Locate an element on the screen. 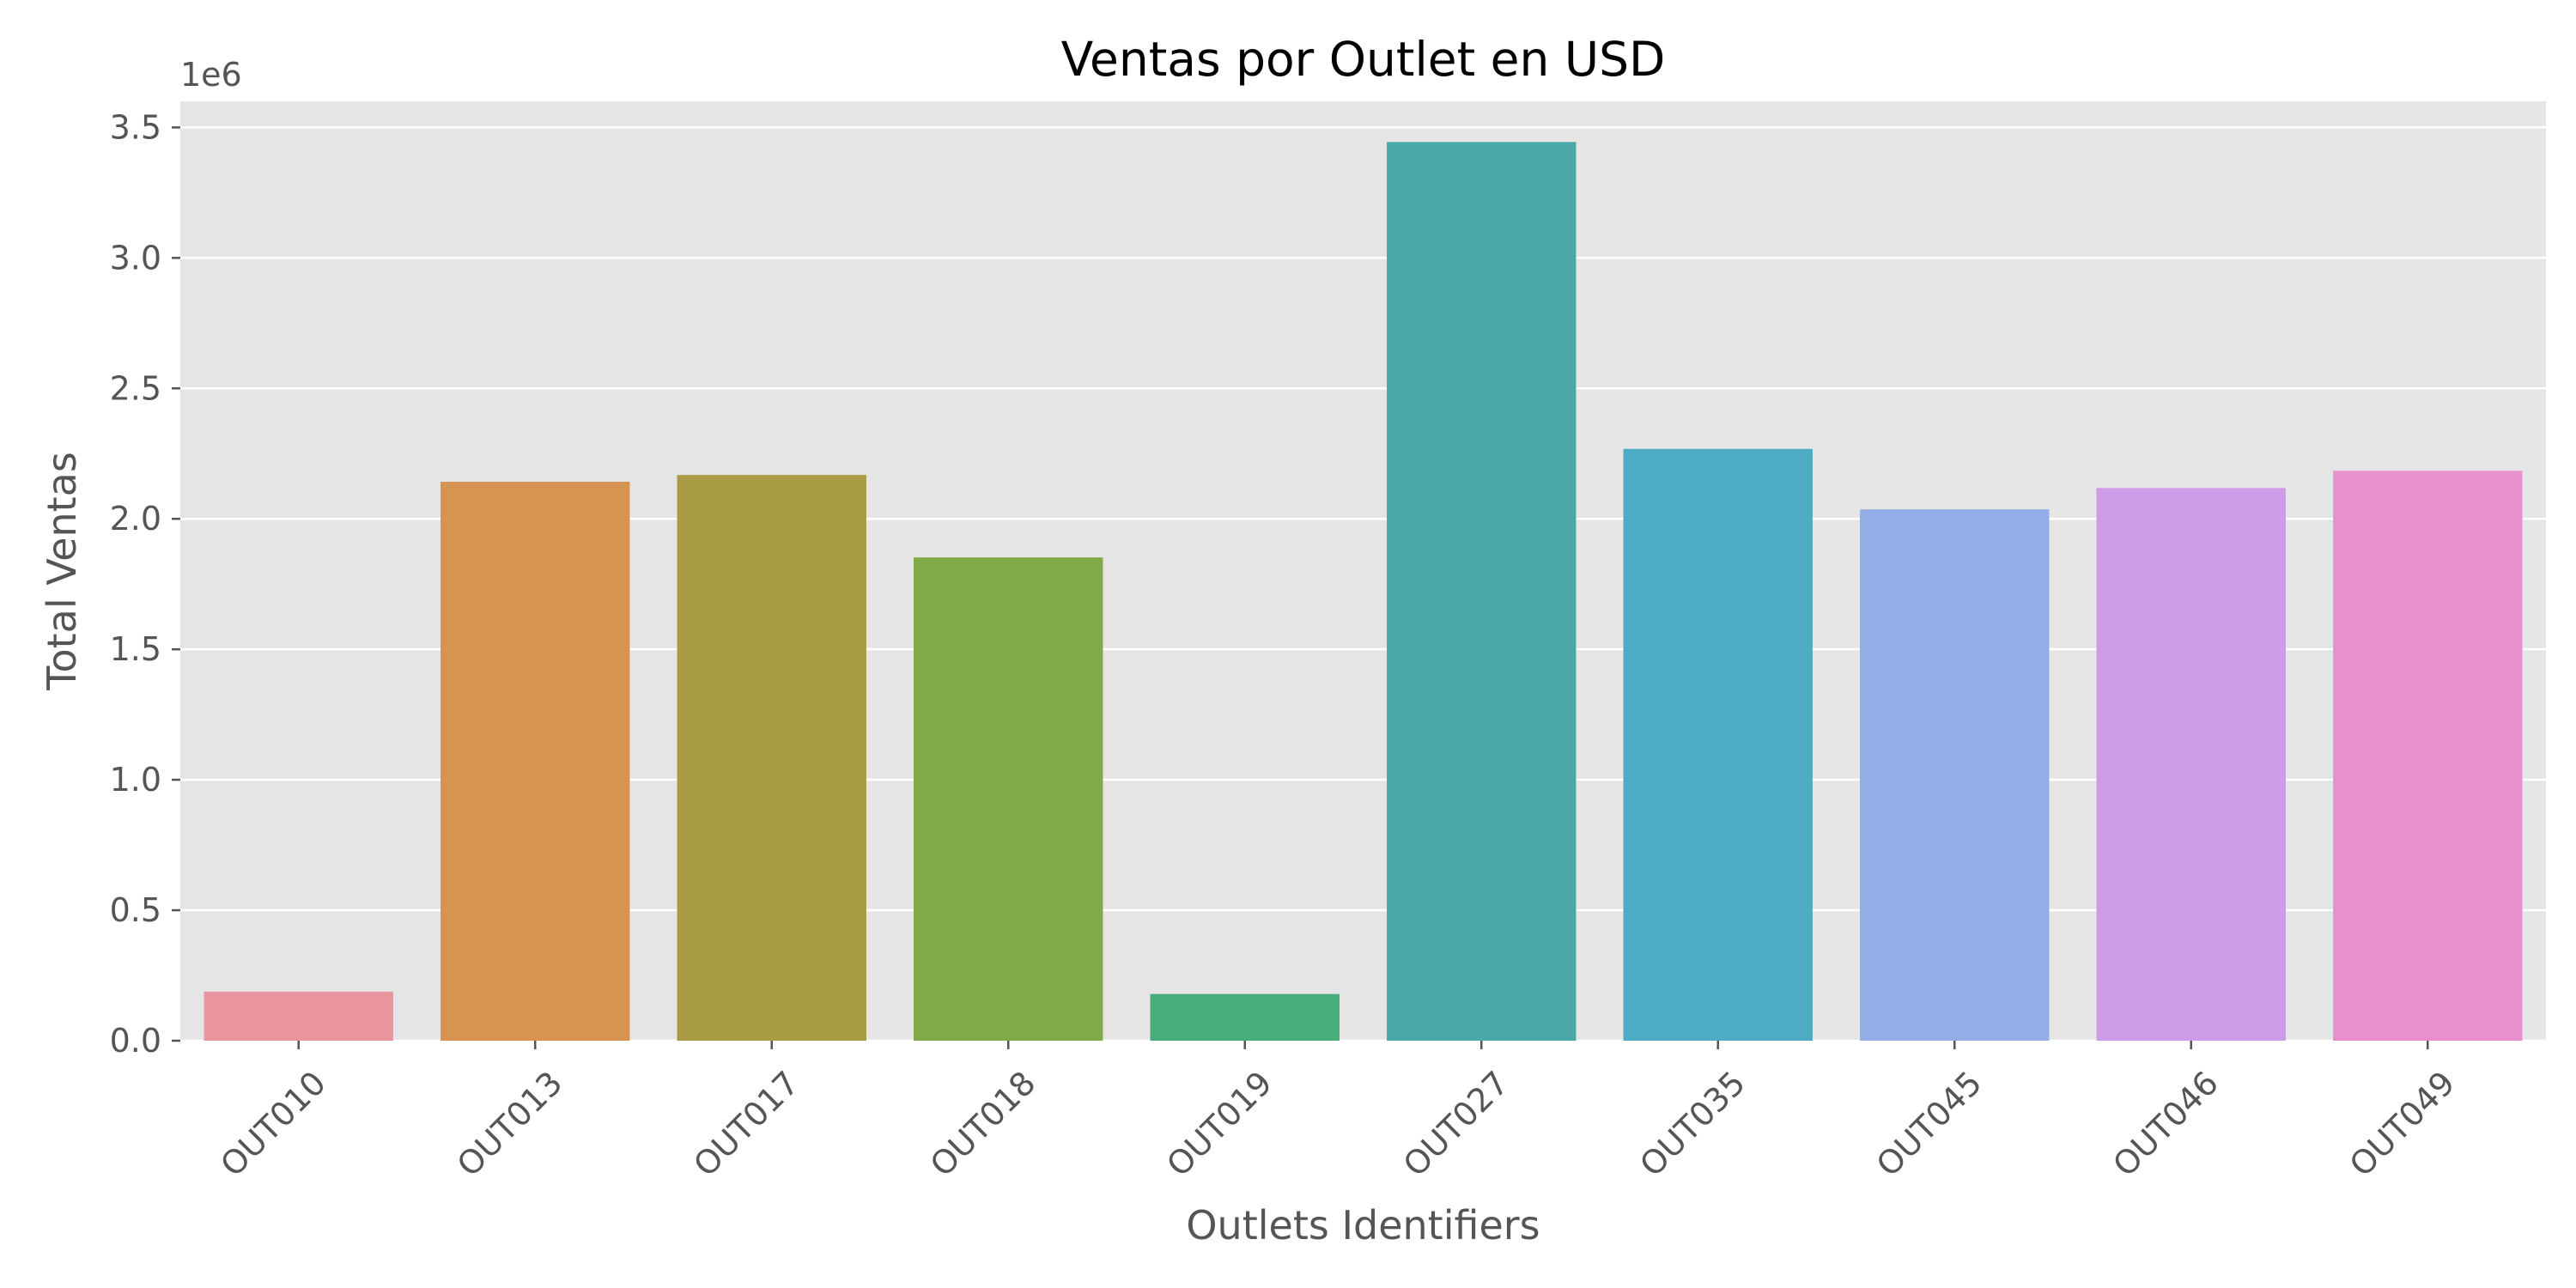 This screenshot has height=1288, width=2576. bar-out035 is located at coordinates (1718, 744).